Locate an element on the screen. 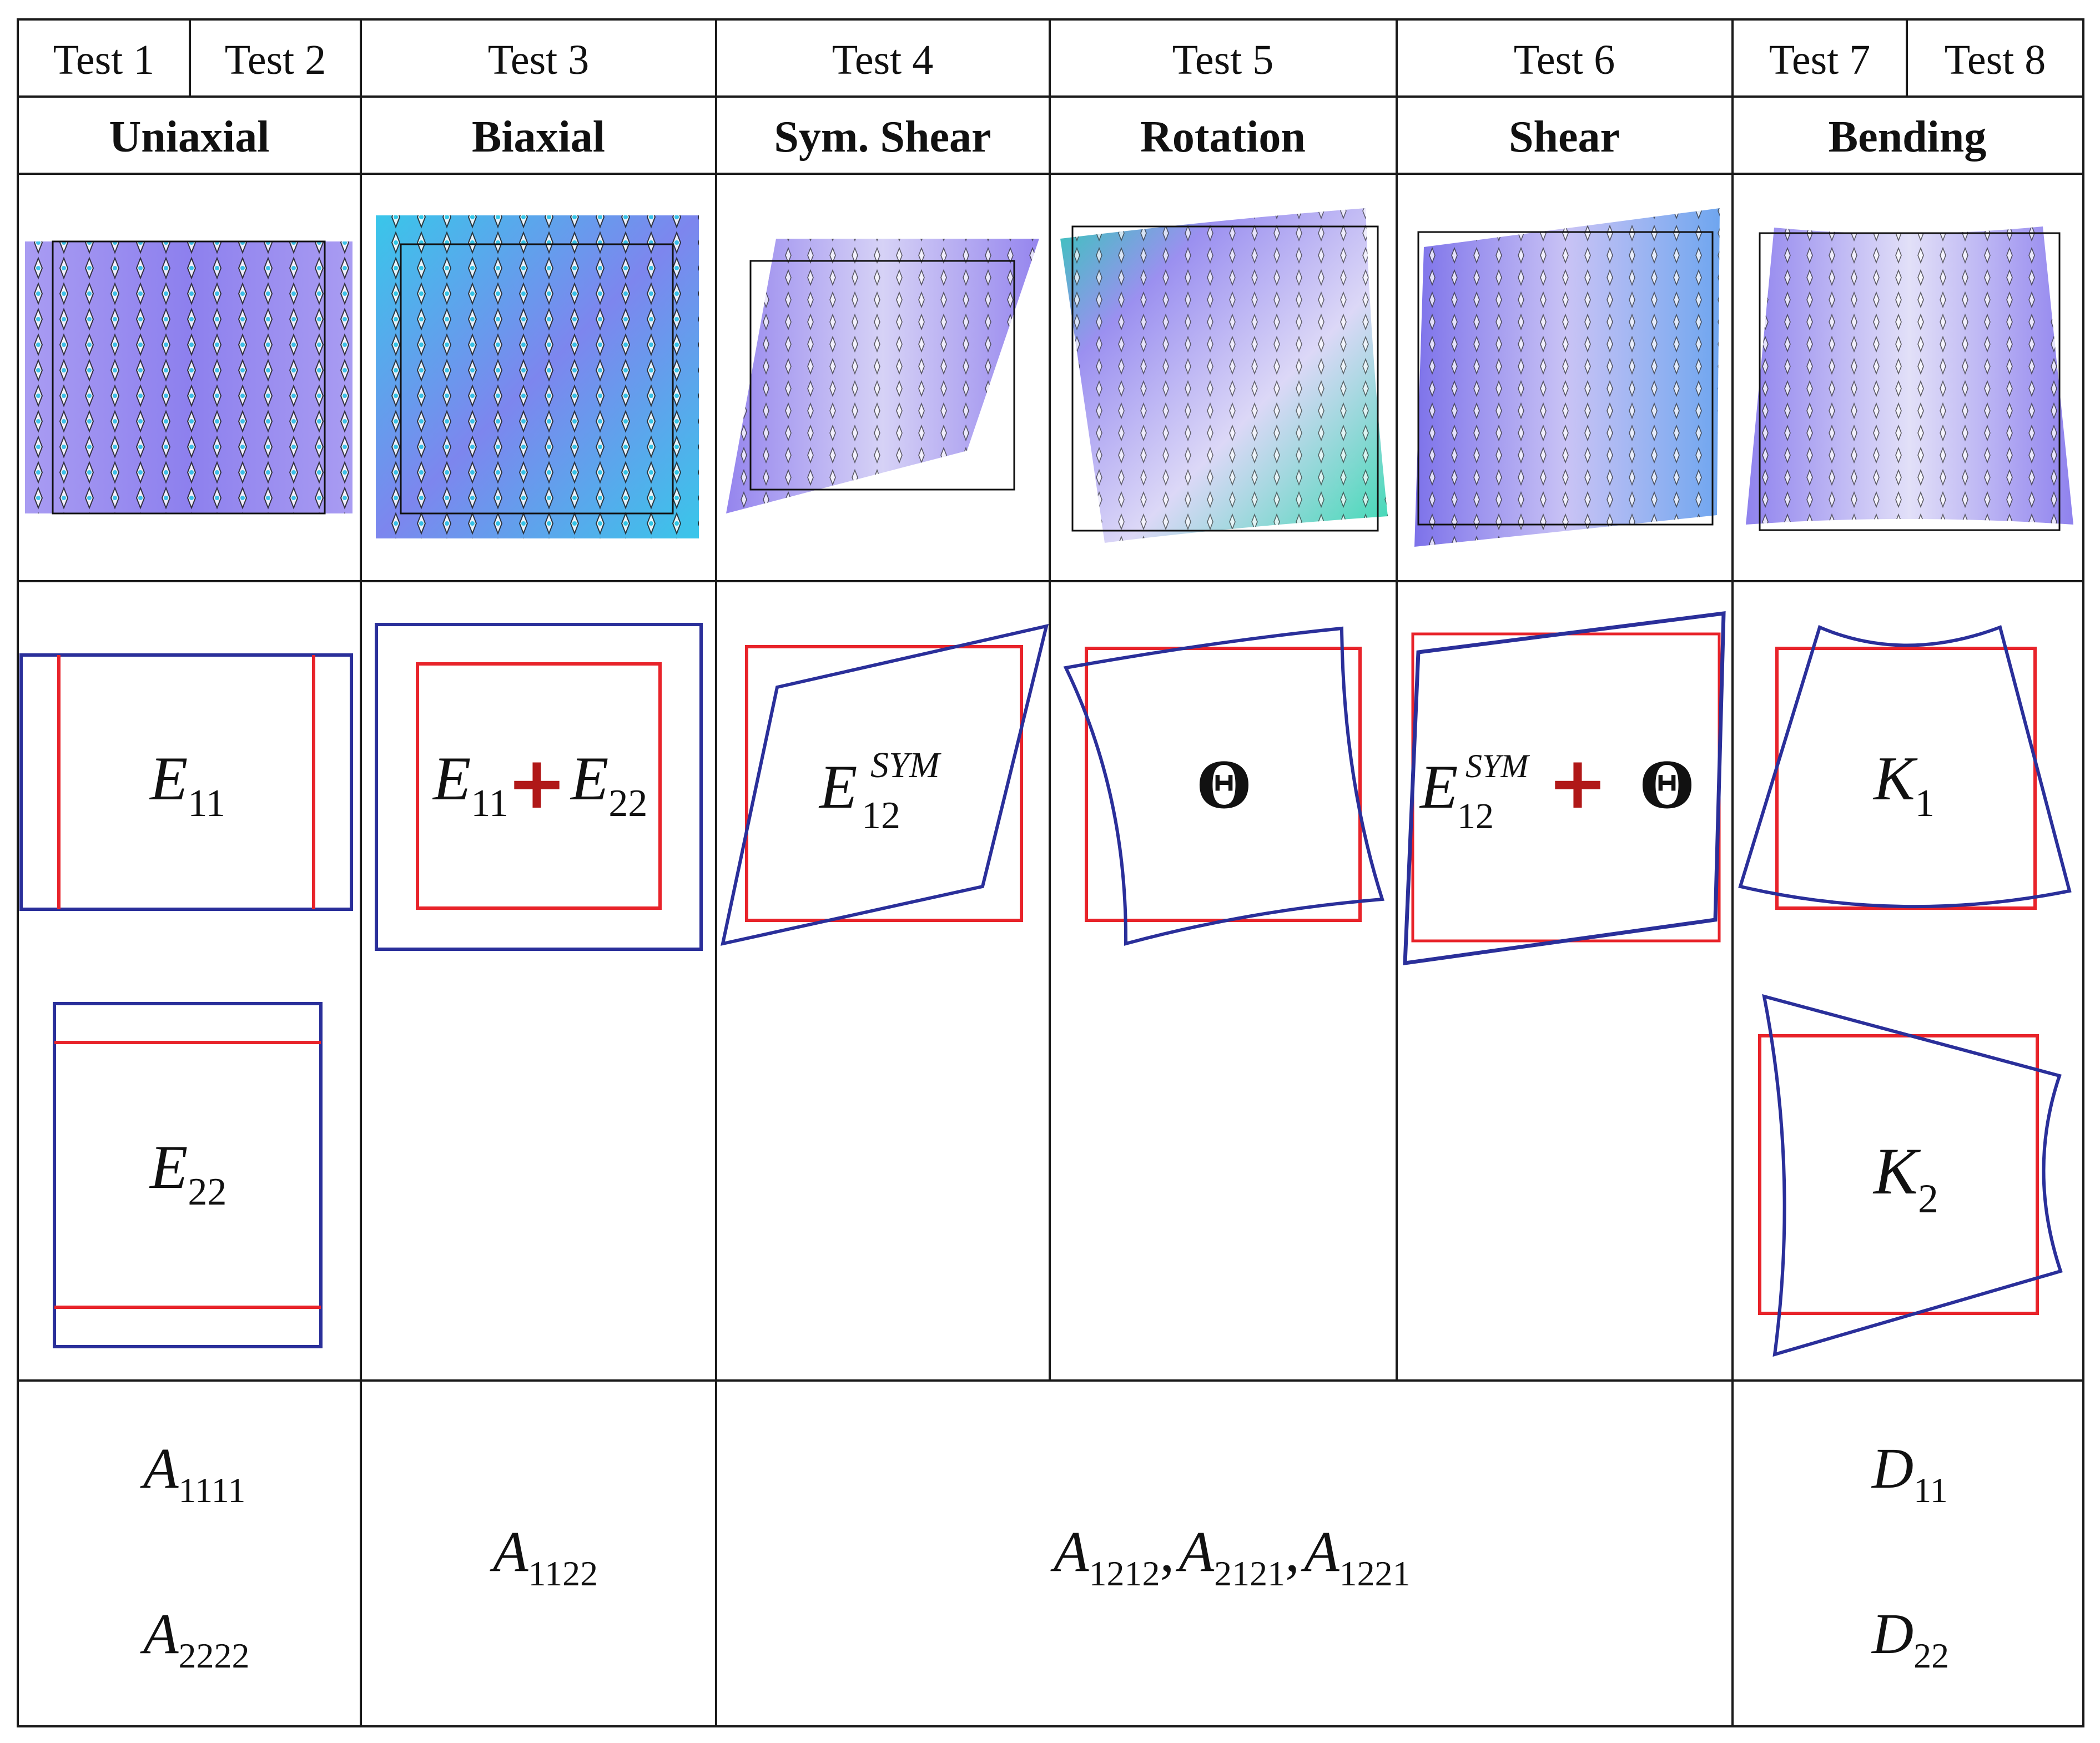  schematic-shear: E 12 SYM + Θ is located at coordinates (1564, 788).